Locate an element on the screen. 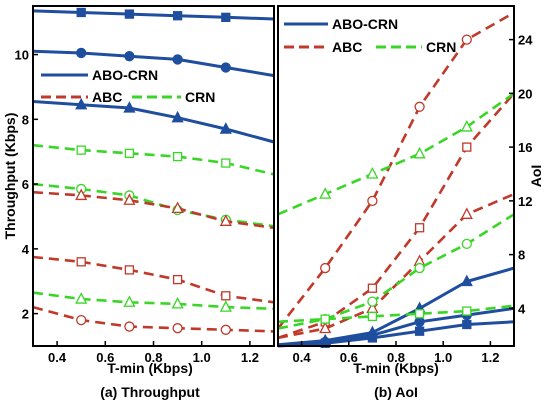 The image size is (550, 406). throughput-series-6-abc-square is located at coordinates (153, 279).